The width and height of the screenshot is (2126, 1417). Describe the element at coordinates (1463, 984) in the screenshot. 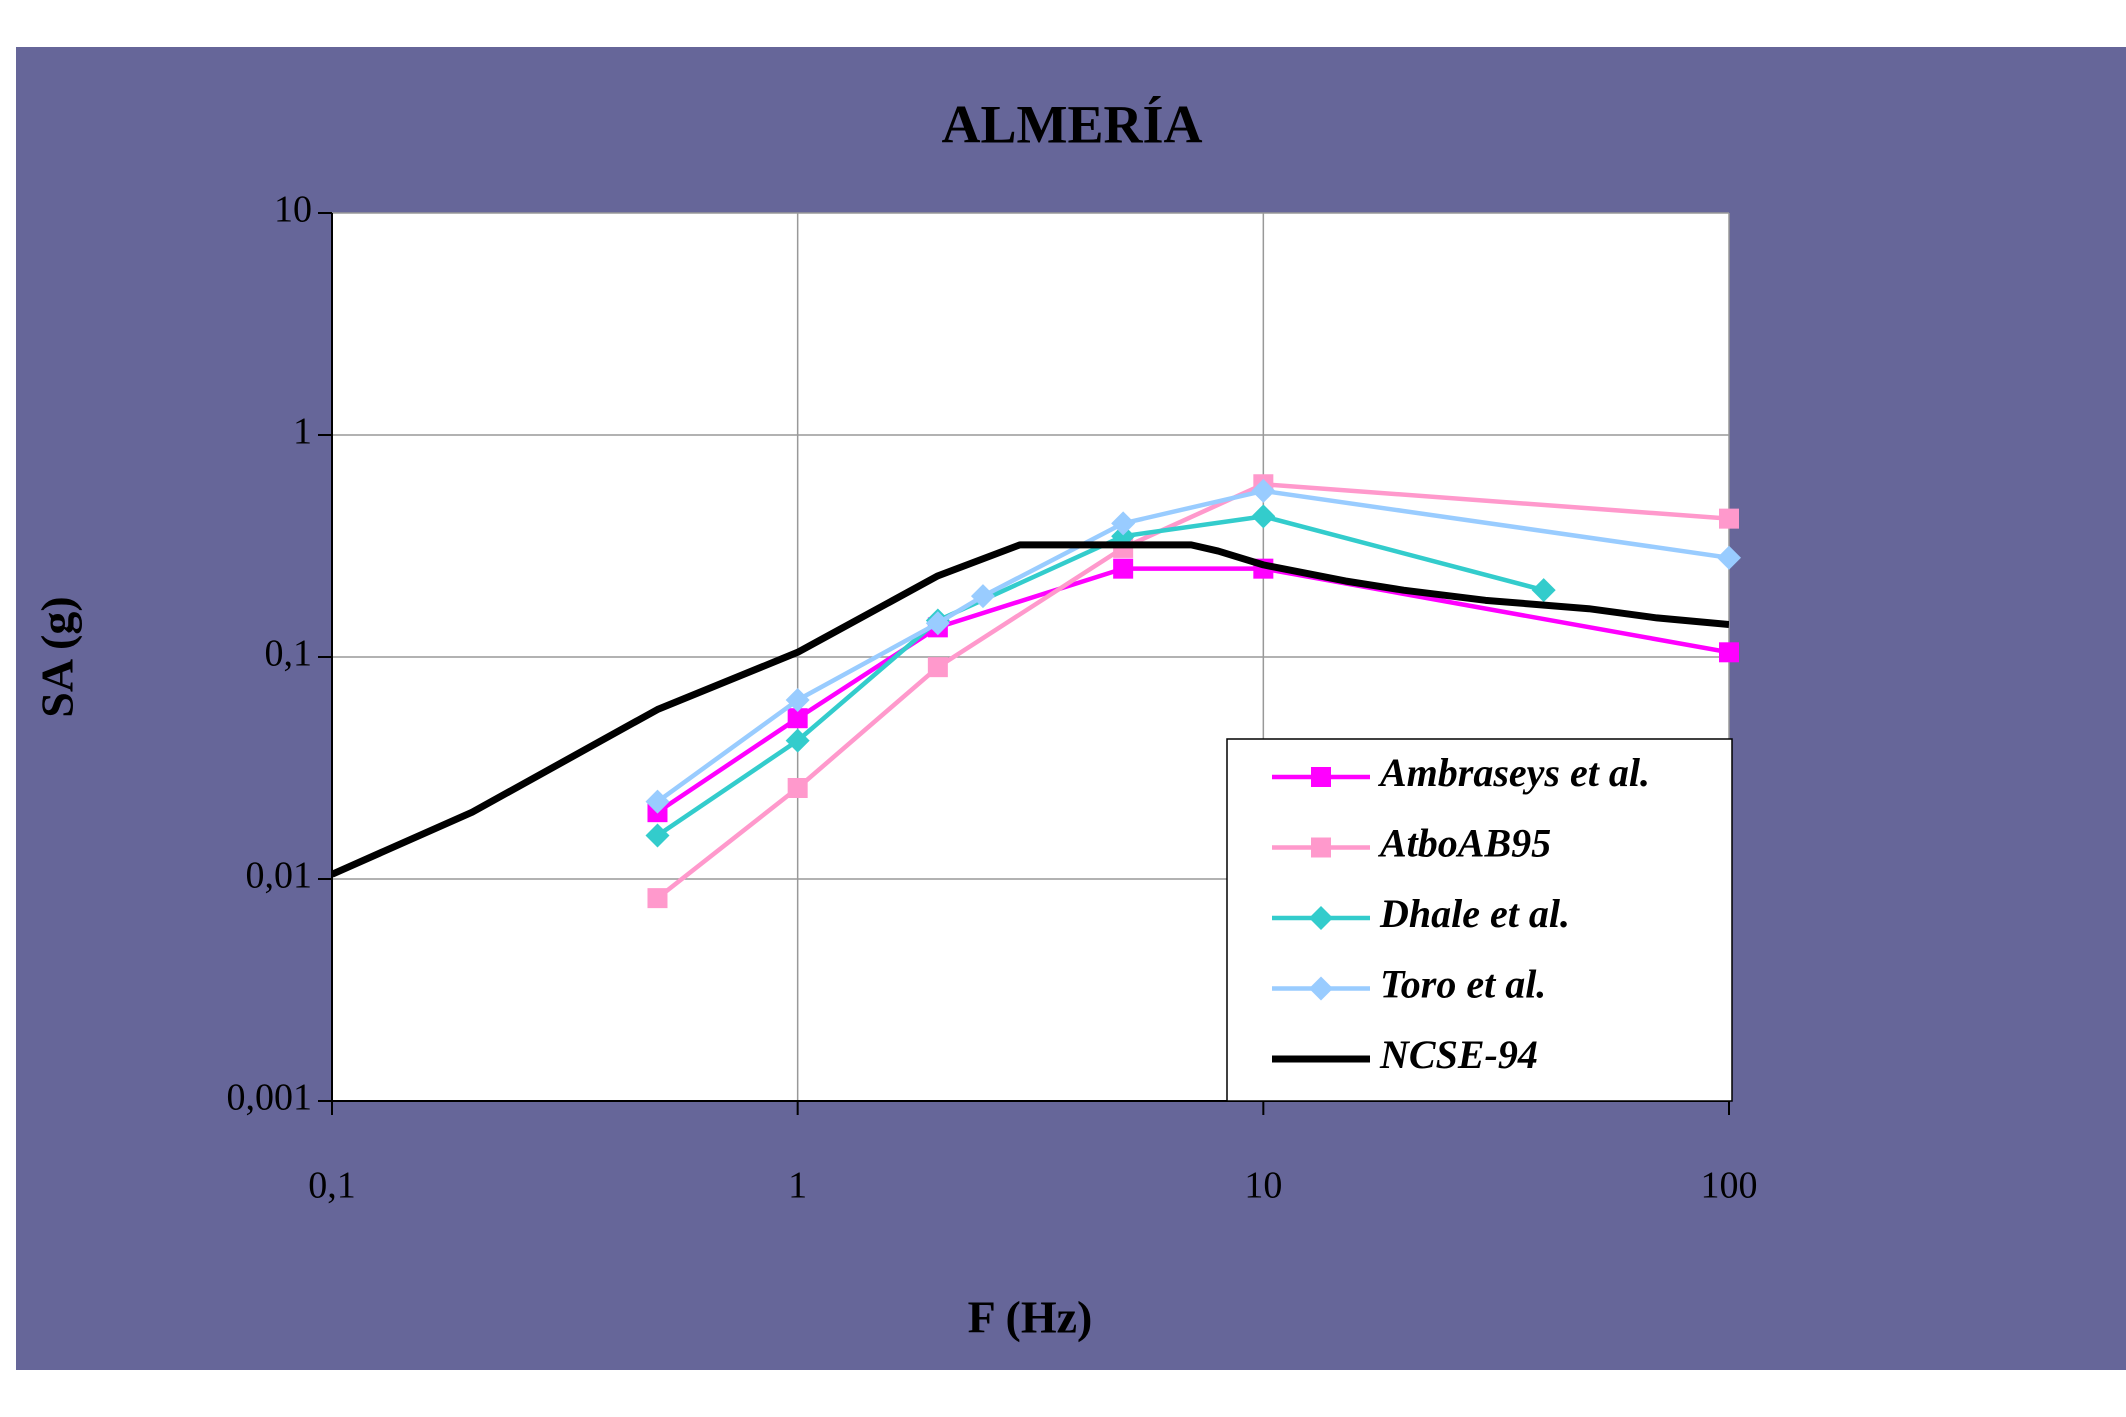

I see `legend-label: Toro et al.` at that location.